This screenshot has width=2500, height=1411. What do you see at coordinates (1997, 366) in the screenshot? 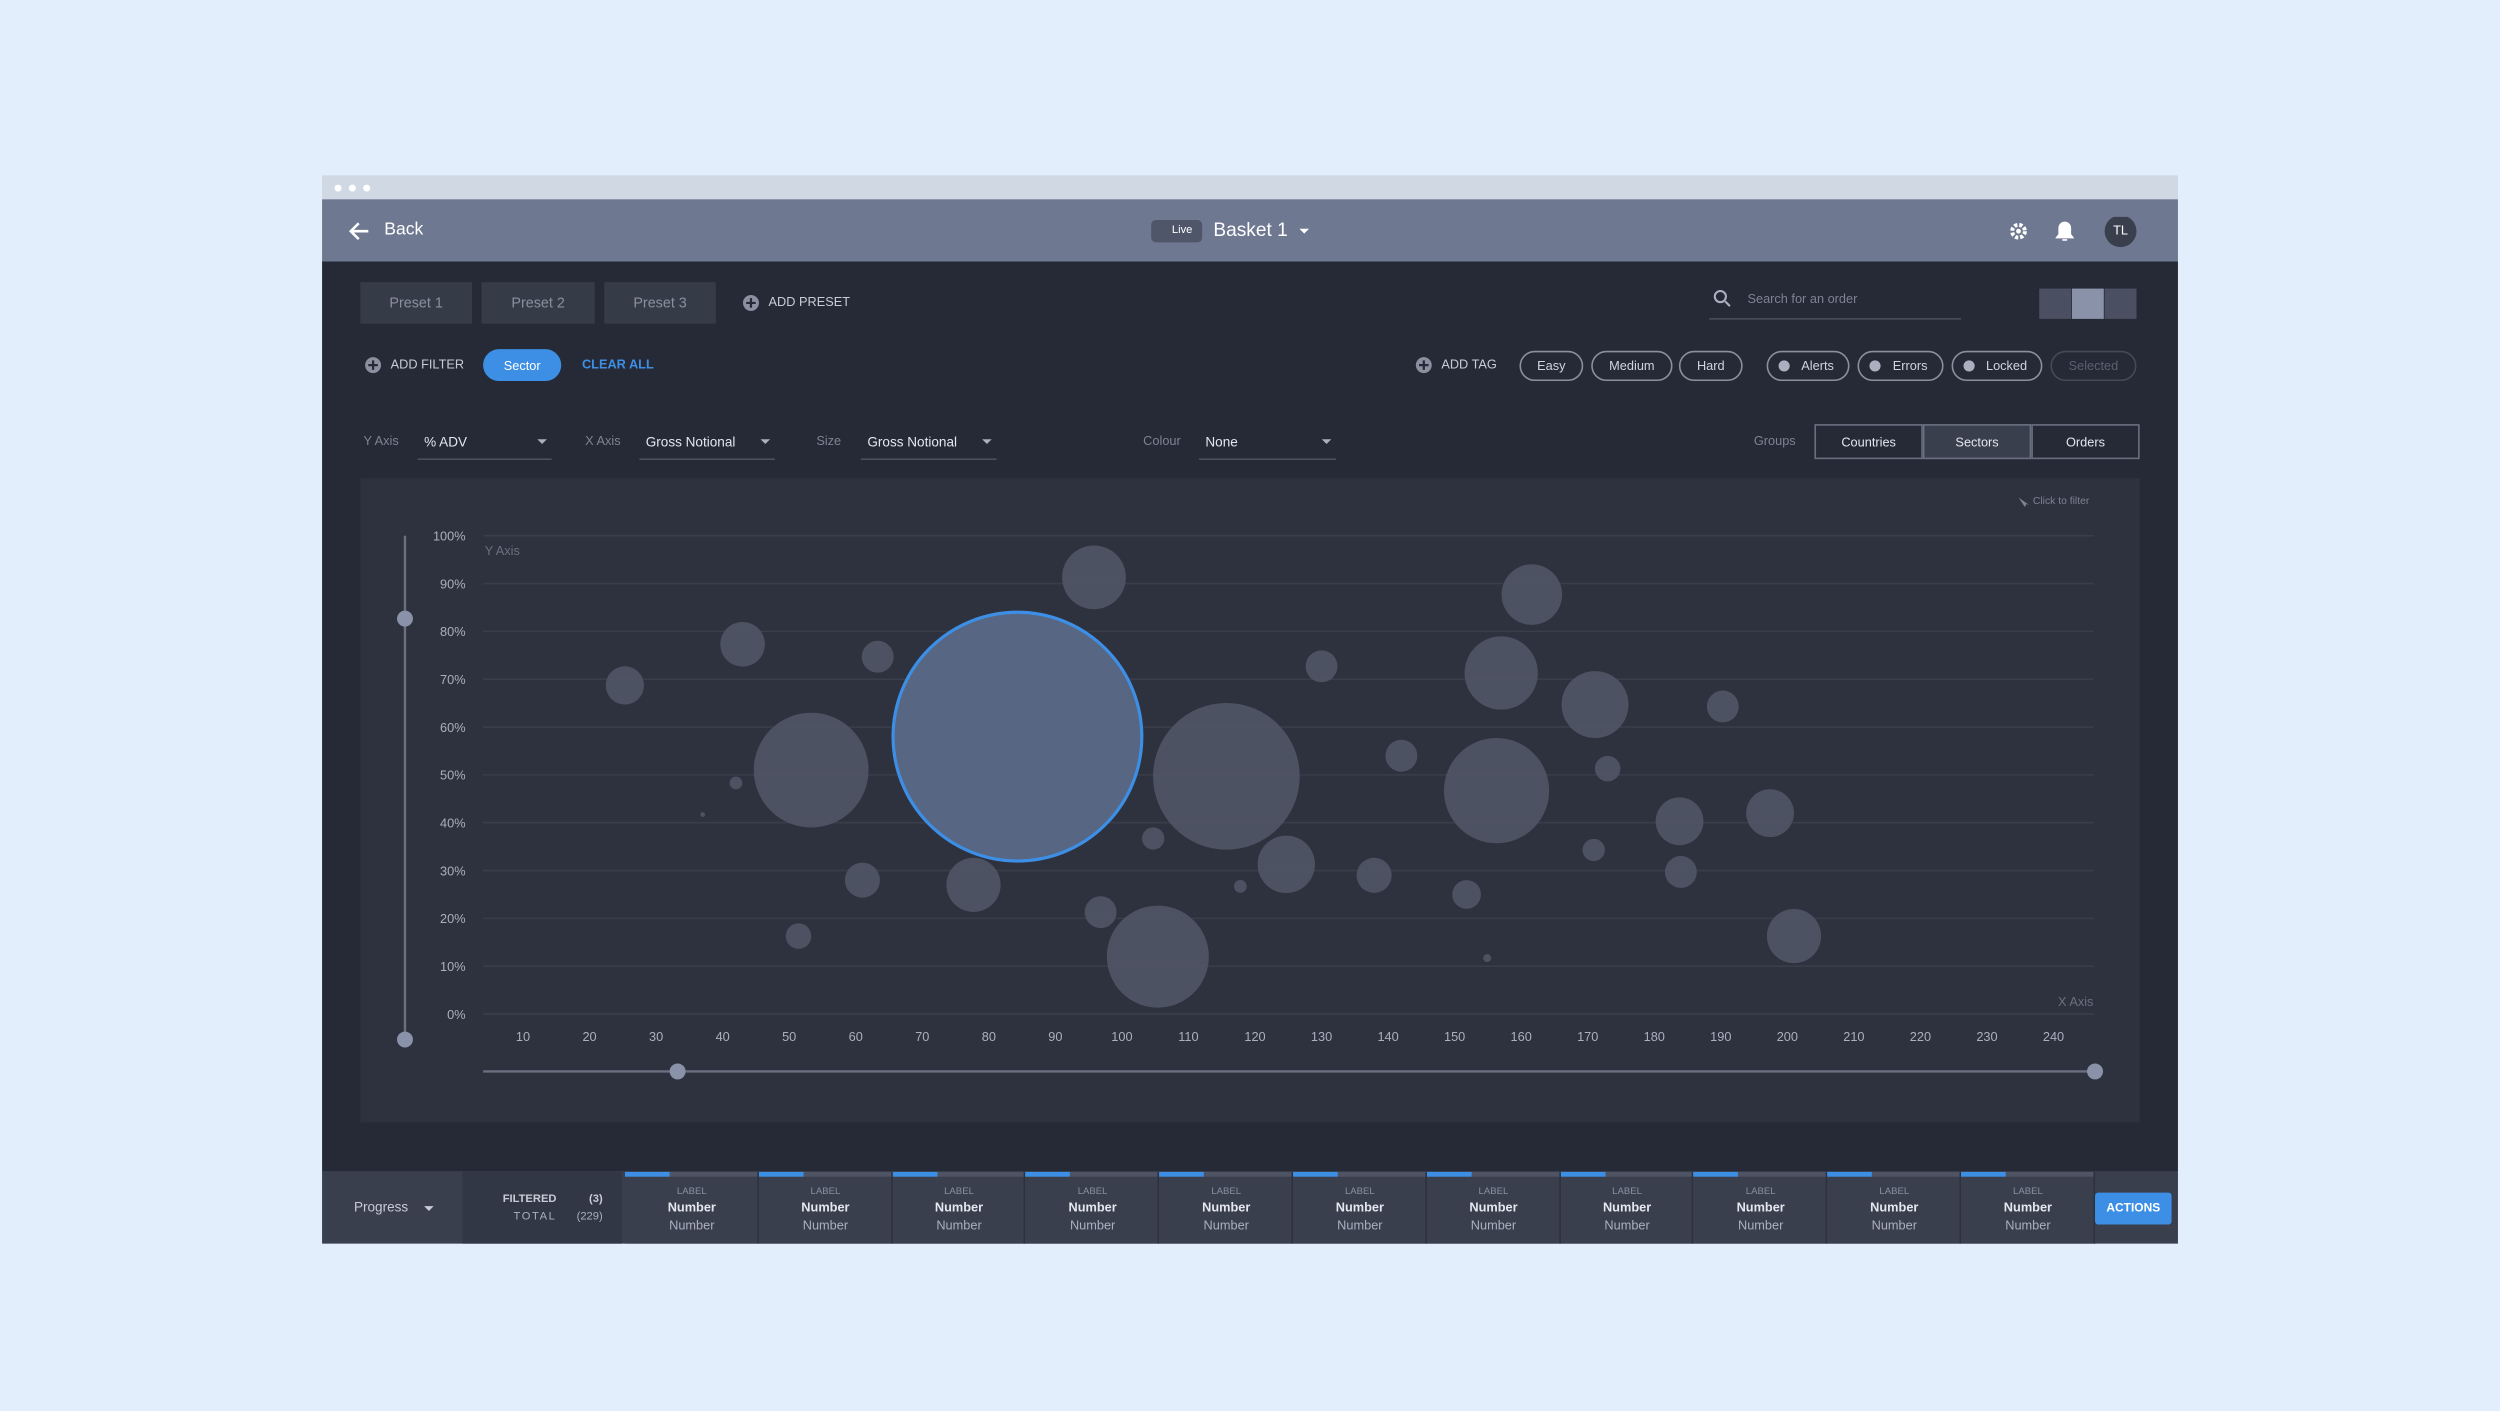
I see `tag: Locked` at bounding box center [1997, 366].